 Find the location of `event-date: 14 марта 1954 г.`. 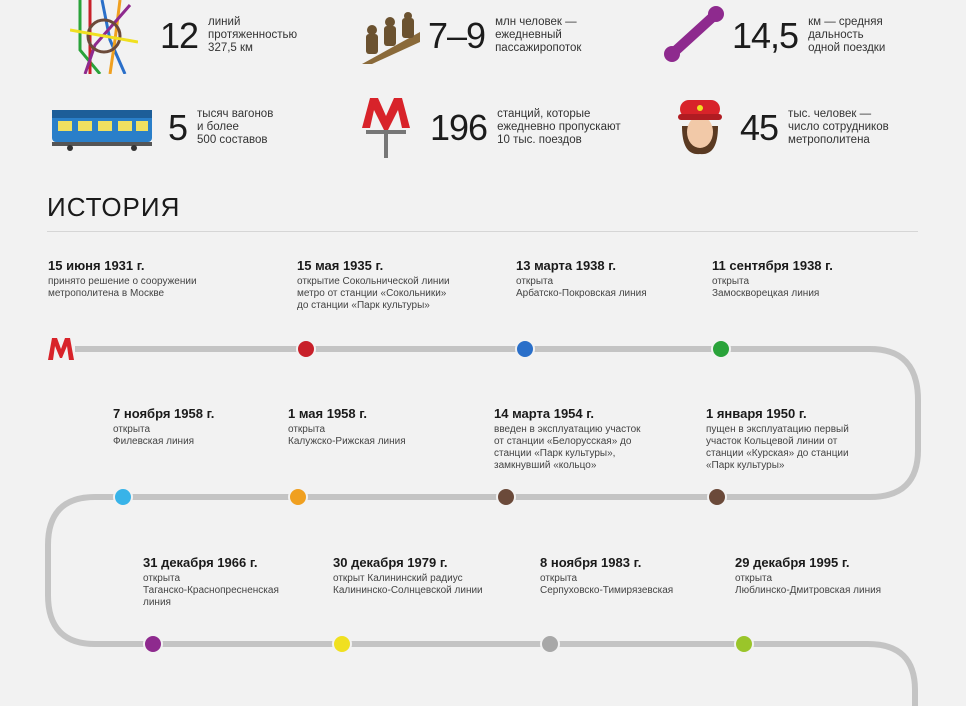

event-date: 14 марта 1954 г. is located at coordinates (544, 413).